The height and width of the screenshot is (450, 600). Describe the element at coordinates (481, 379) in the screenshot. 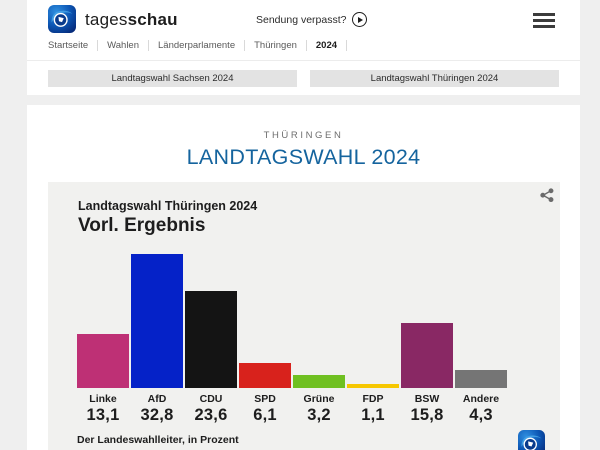

I see `bar-andere` at that location.